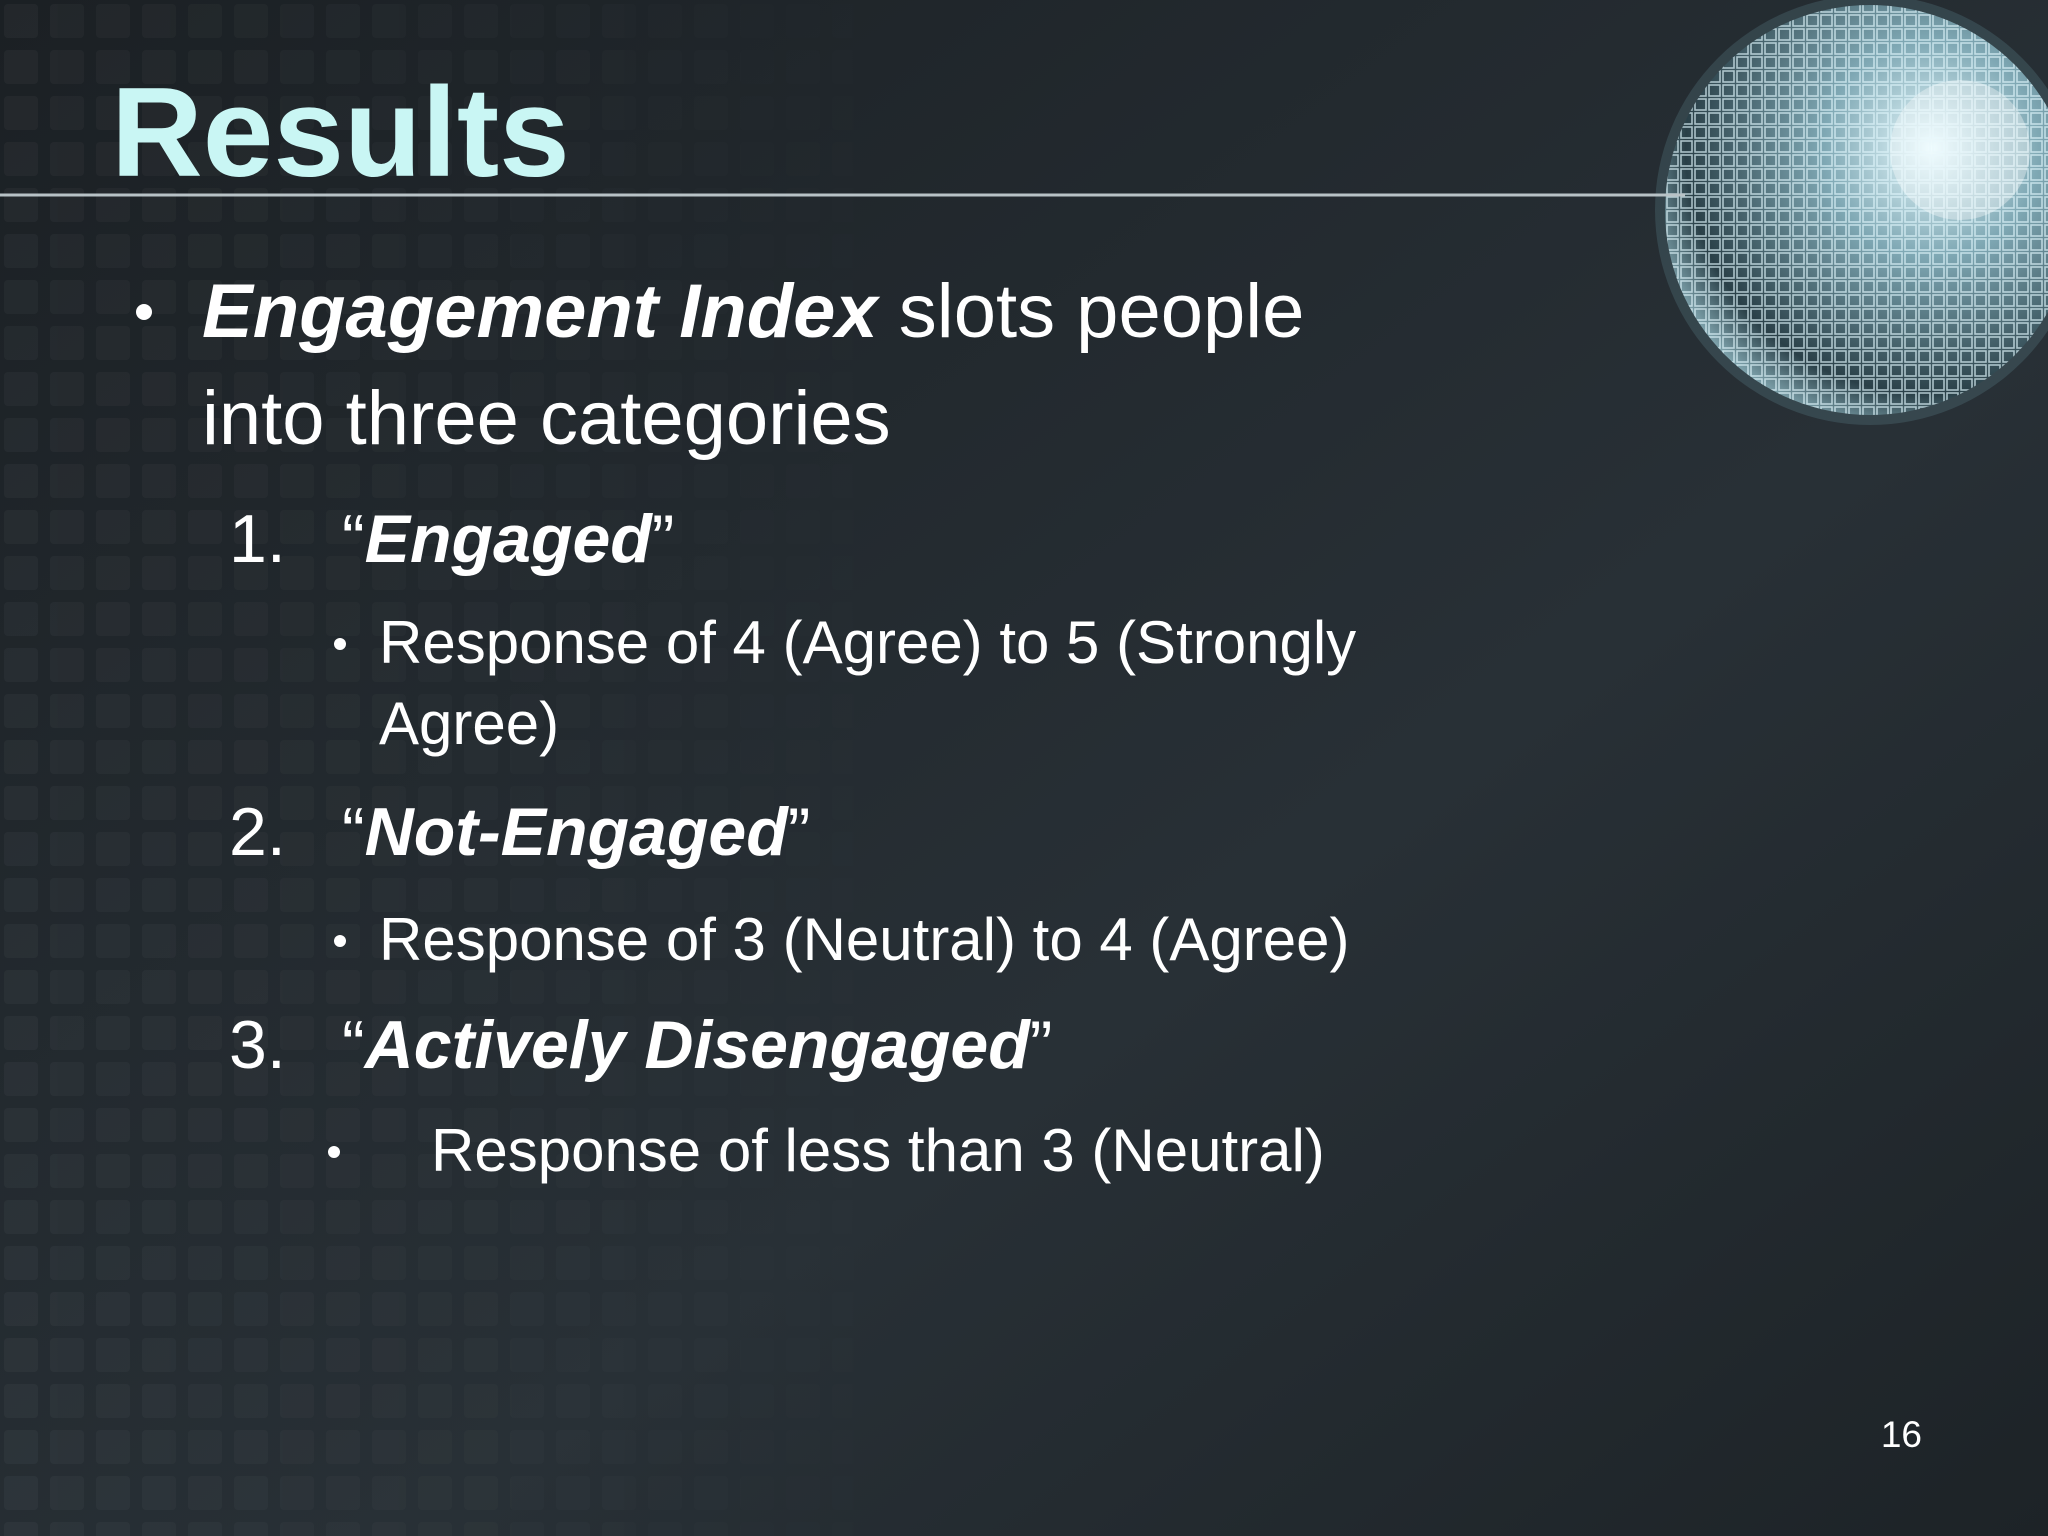 This screenshot has width=2048, height=1536. Describe the element at coordinates (144, 312) in the screenshot. I see `bullet-dot` at that location.